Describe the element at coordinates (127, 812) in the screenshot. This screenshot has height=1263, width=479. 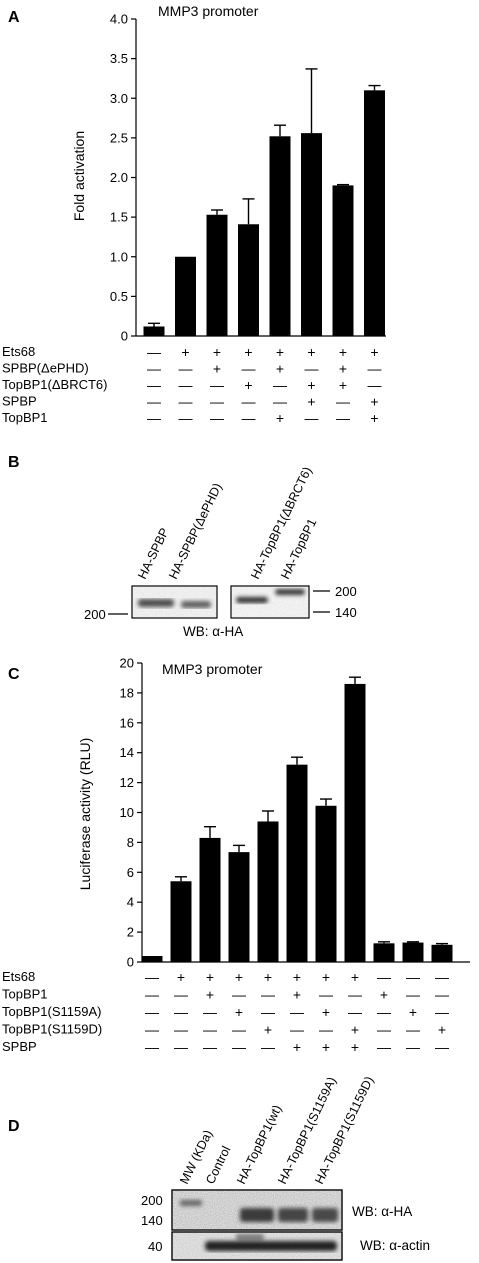
I see `y-tick-label: 10` at that location.